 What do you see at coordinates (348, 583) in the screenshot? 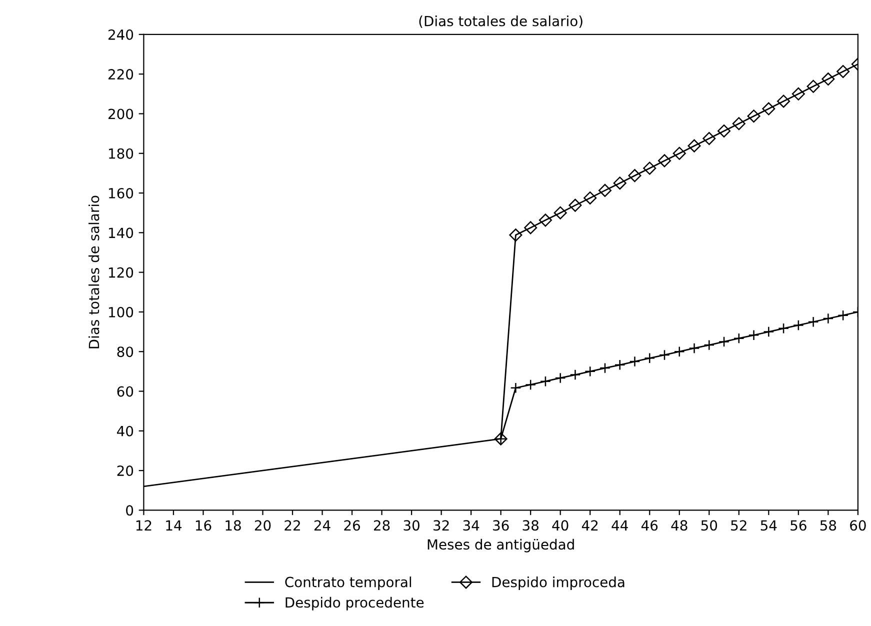
I see `legend-label: Contrato temporal` at bounding box center [348, 583].